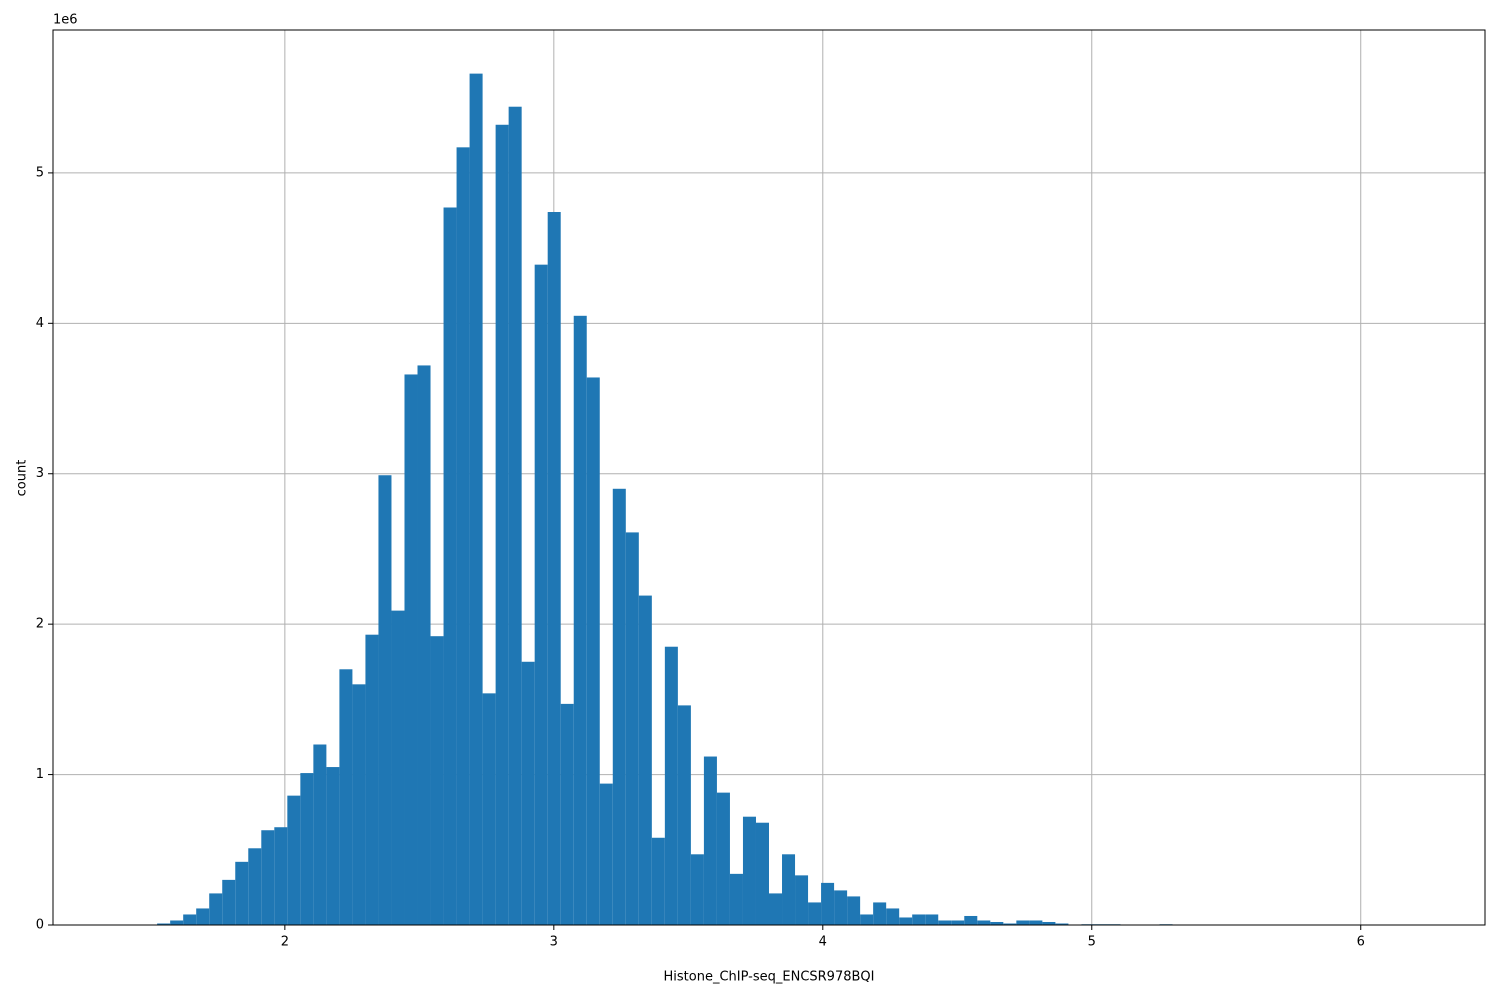 The height and width of the screenshot is (1000, 1500). I want to click on x-tick-label: 2, so click(285, 942).